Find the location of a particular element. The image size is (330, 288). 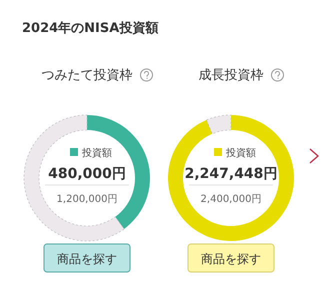

text: 2,400,000円 is located at coordinates (231, 199).